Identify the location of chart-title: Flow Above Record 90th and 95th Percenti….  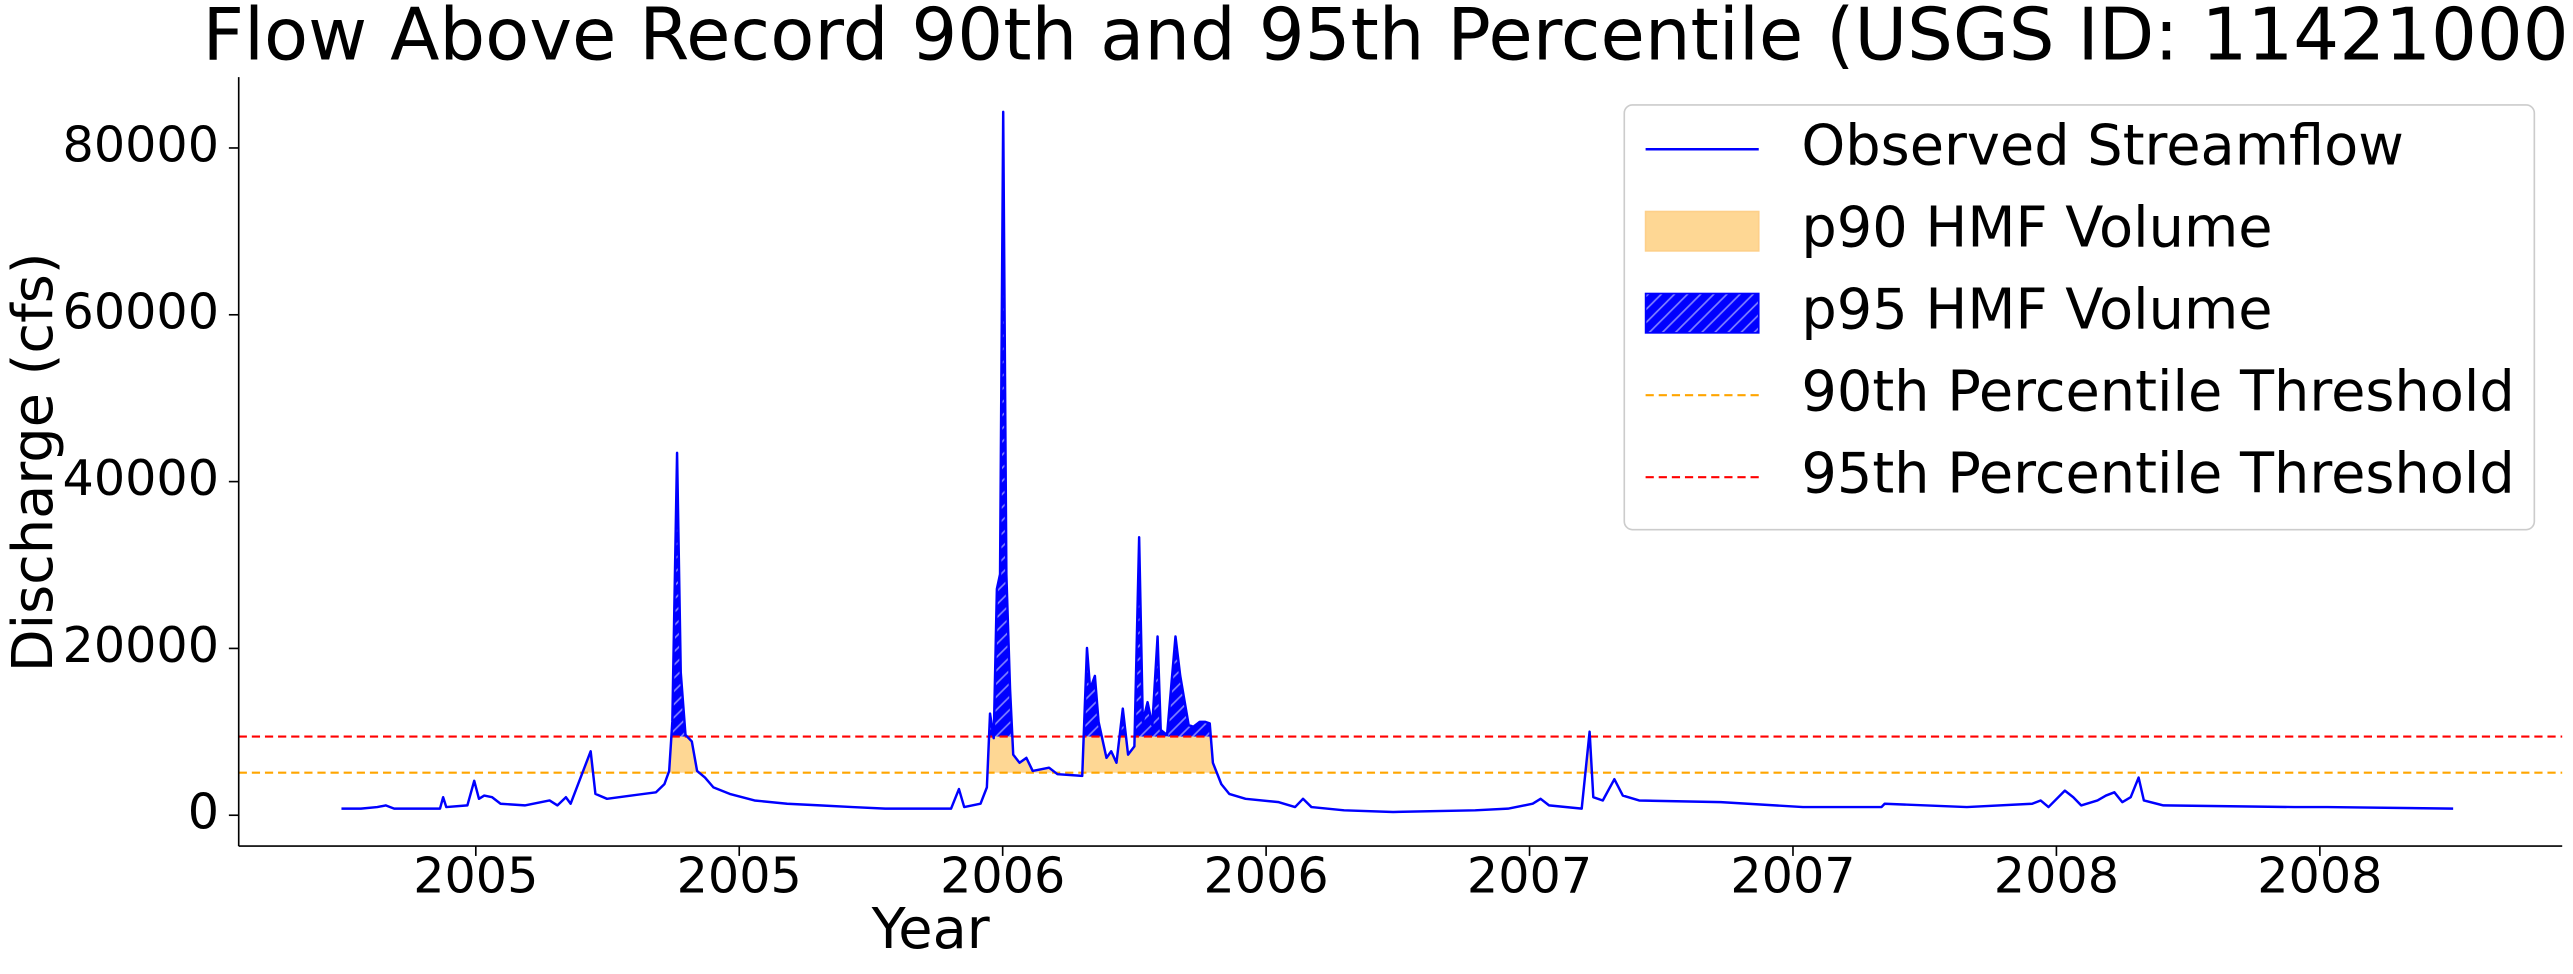
(1388, 38).